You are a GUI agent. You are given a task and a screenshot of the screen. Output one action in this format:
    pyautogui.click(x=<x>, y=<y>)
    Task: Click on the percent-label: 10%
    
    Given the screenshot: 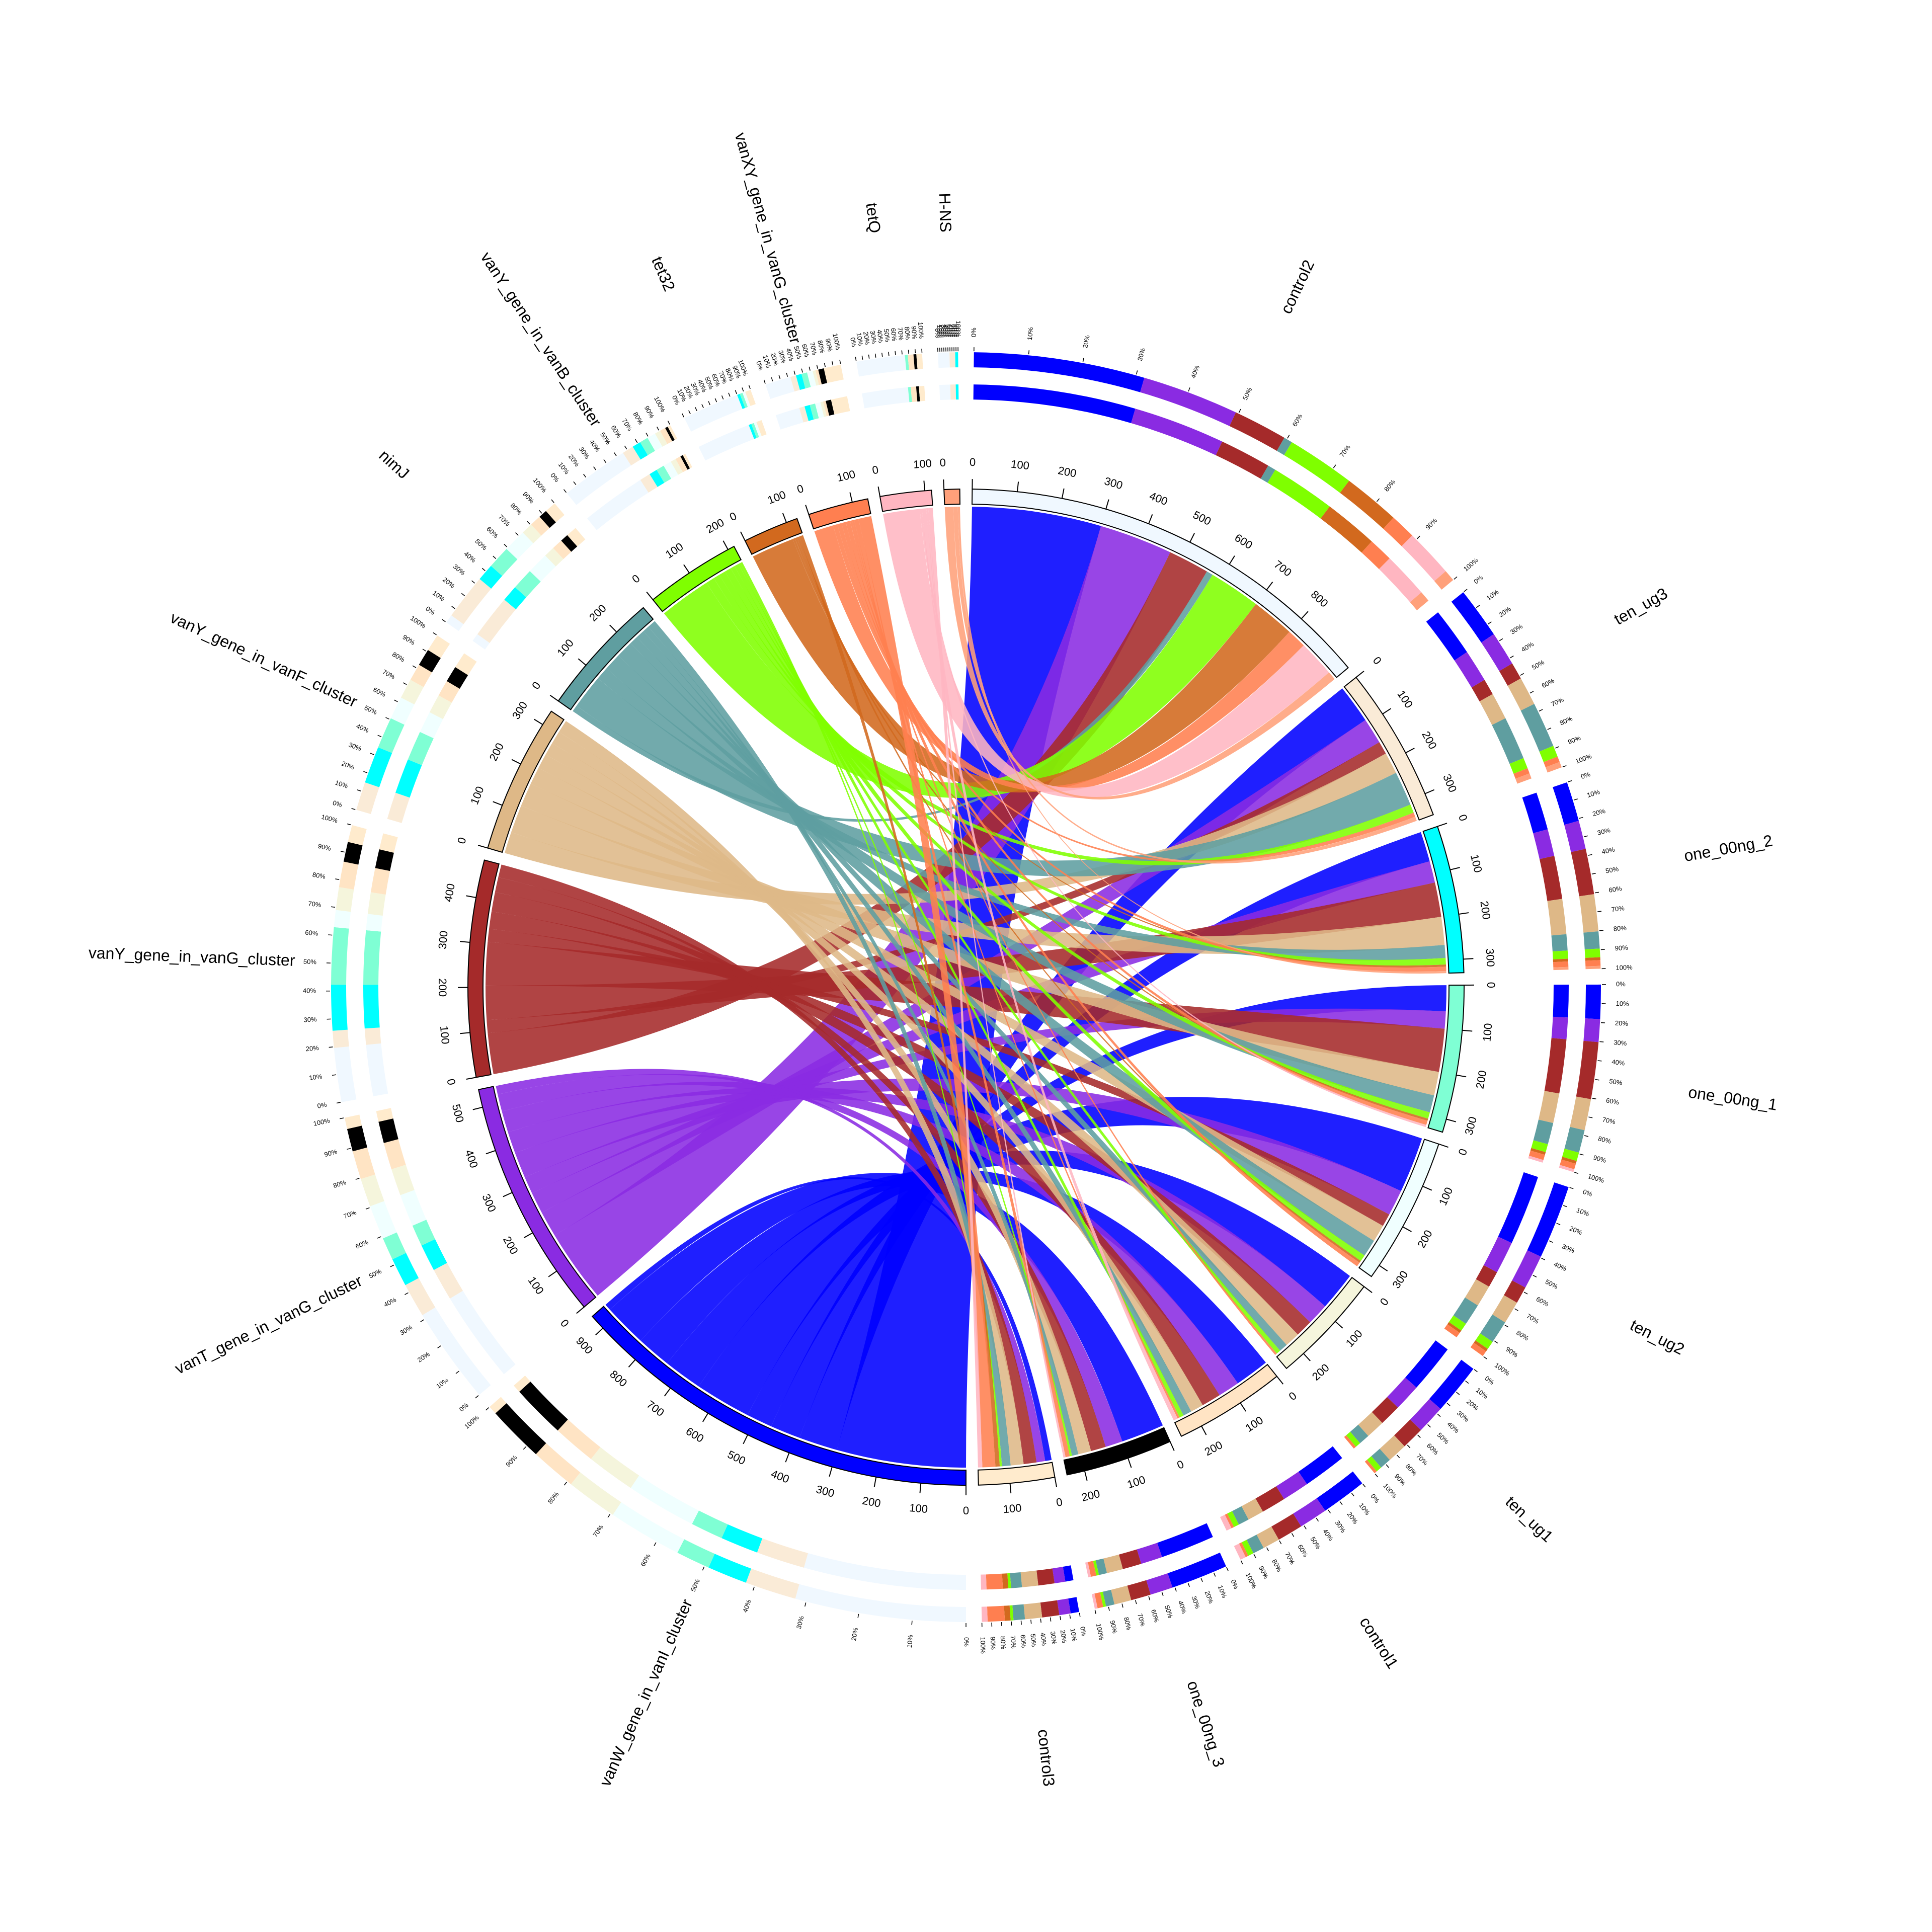 What is the action you would take?
    pyautogui.click(x=1593, y=793)
    